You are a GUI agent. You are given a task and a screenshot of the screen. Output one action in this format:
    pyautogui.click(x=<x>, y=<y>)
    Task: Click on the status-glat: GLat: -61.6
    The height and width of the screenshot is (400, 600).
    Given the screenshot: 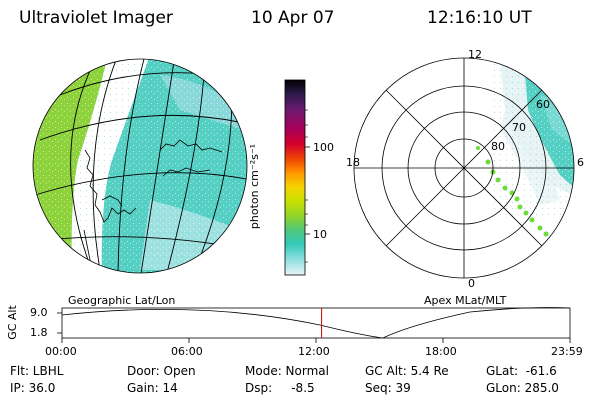 What is the action you would take?
    pyautogui.click(x=521, y=371)
    